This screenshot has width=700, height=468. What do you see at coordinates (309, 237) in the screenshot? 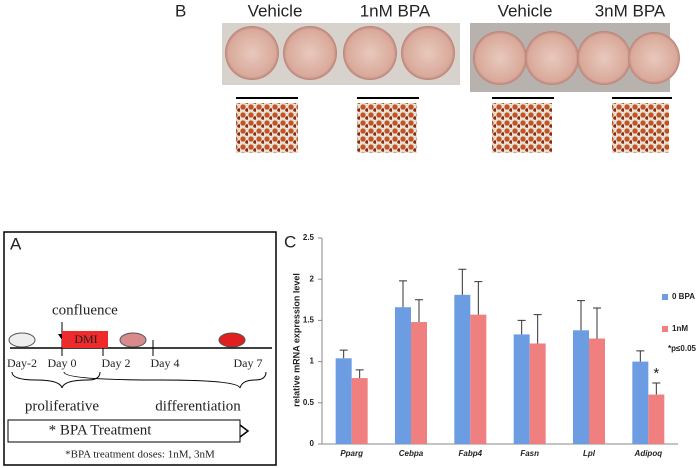
I see `y-tick-label: 2.5` at bounding box center [309, 237].